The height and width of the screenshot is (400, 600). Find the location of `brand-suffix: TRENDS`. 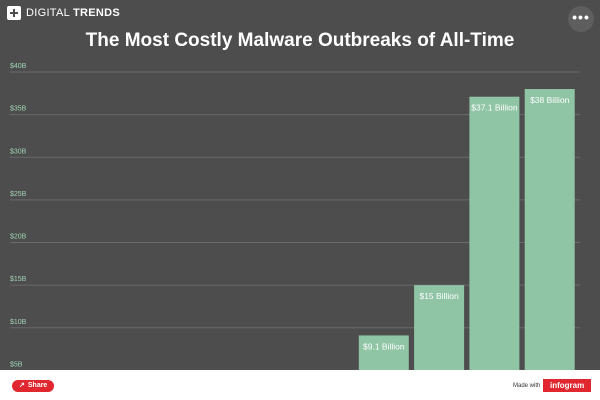

brand-suffix: TRENDS is located at coordinates (97, 13).